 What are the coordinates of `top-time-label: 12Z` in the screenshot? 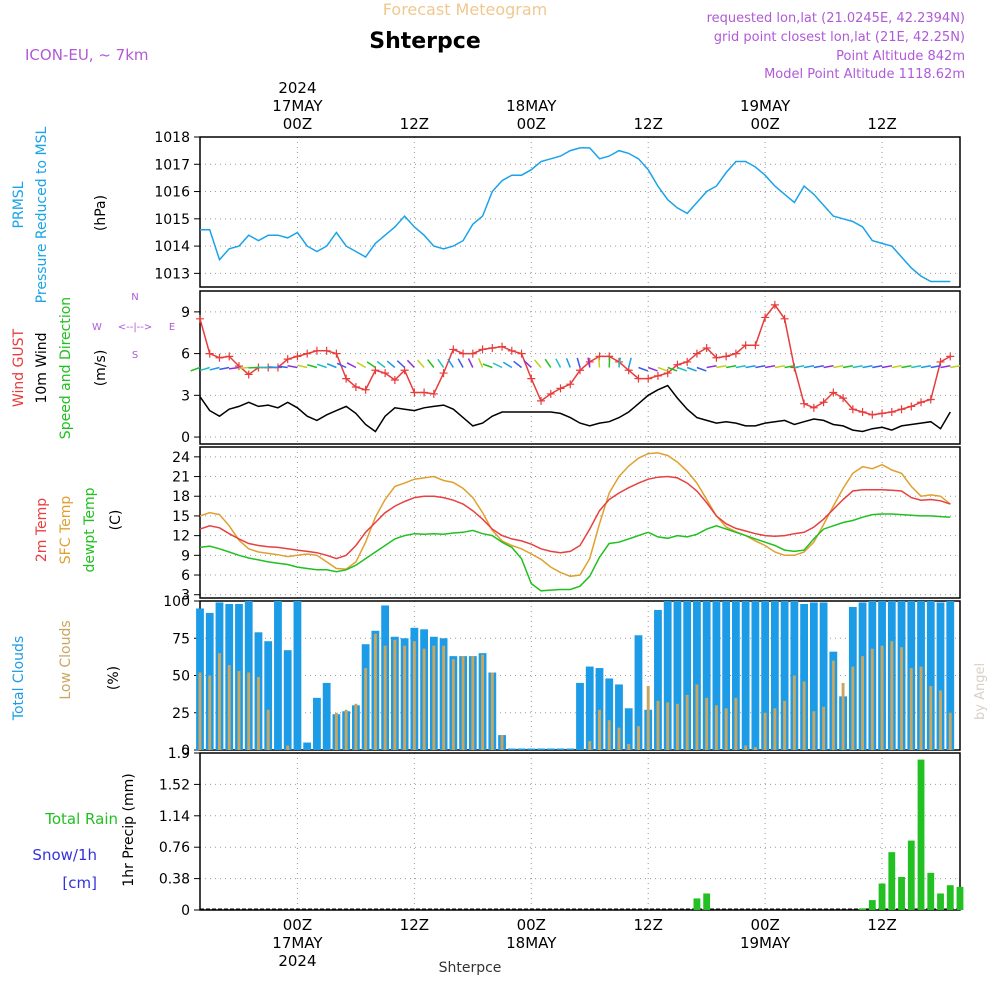 It's located at (881, 124).